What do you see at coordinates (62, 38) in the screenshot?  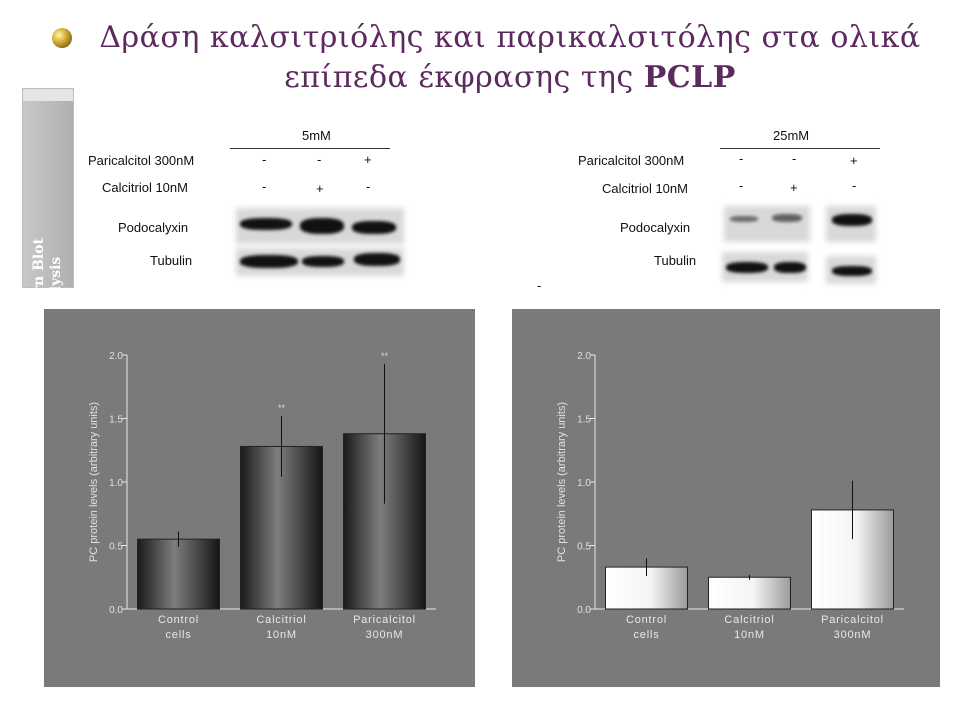 I see `title-bullet-icon` at bounding box center [62, 38].